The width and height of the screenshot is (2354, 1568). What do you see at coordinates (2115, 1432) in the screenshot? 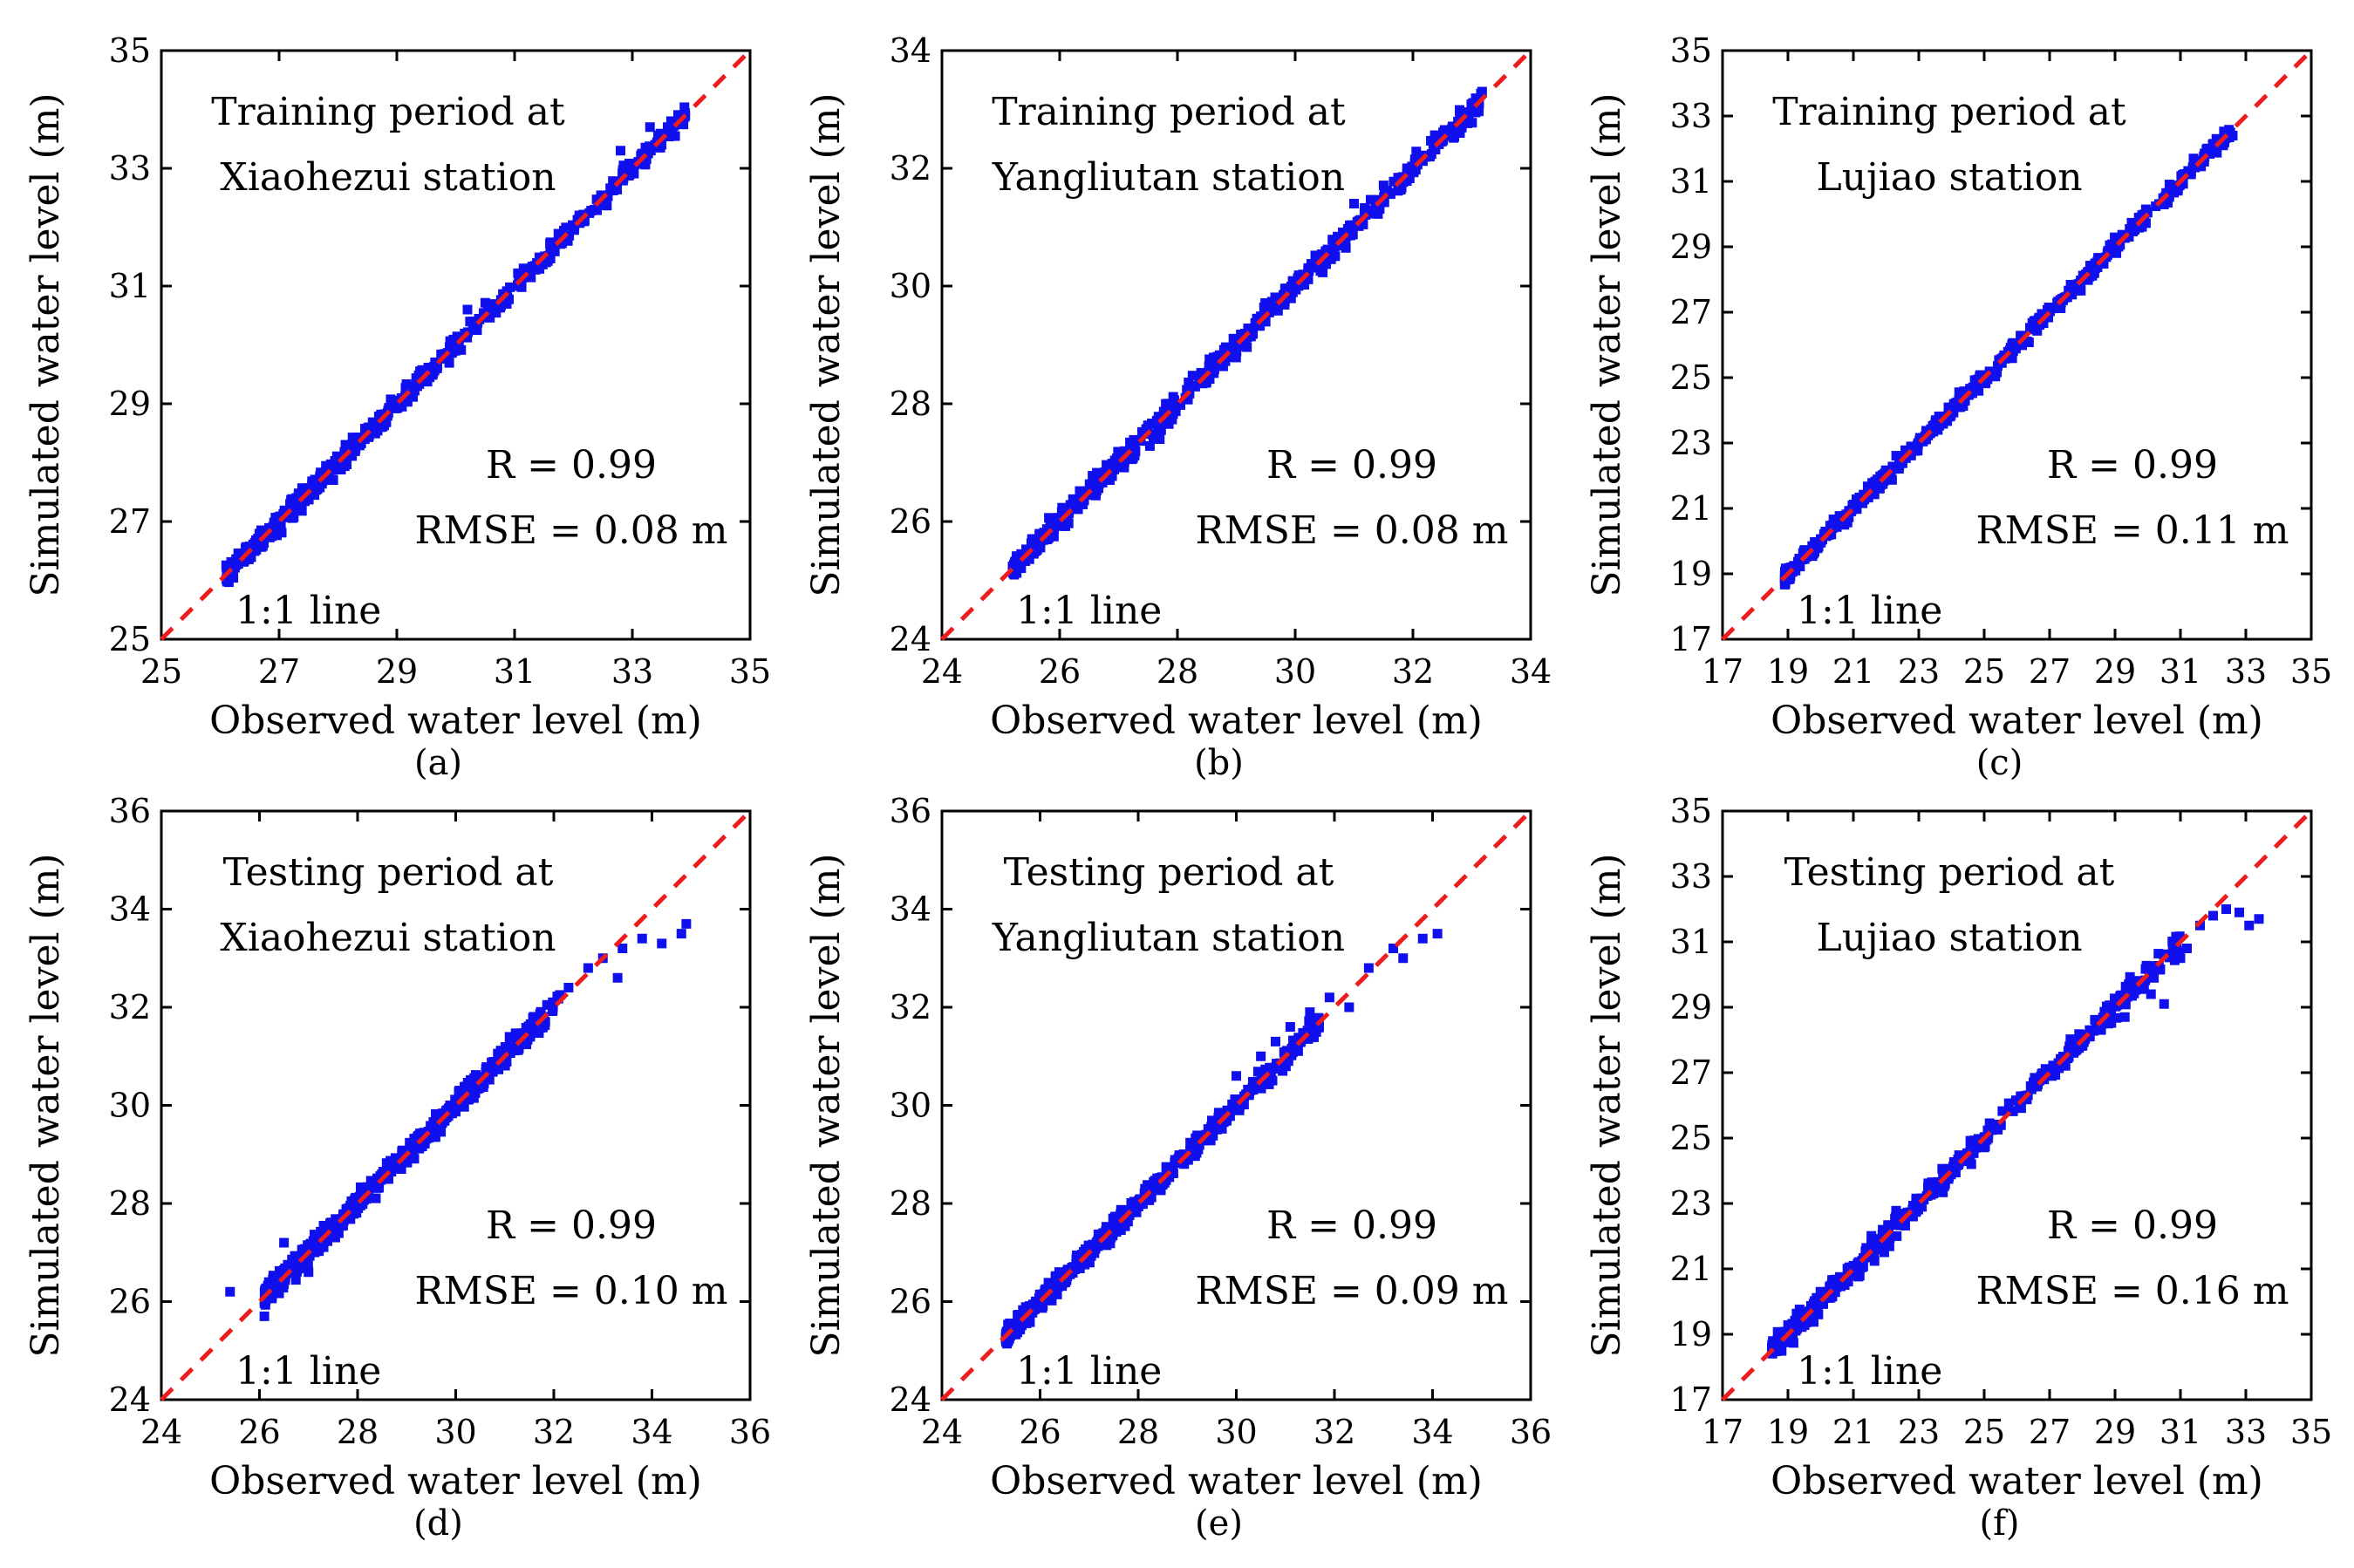
I see `x-tick-label: 29` at bounding box center [2115, 1432].